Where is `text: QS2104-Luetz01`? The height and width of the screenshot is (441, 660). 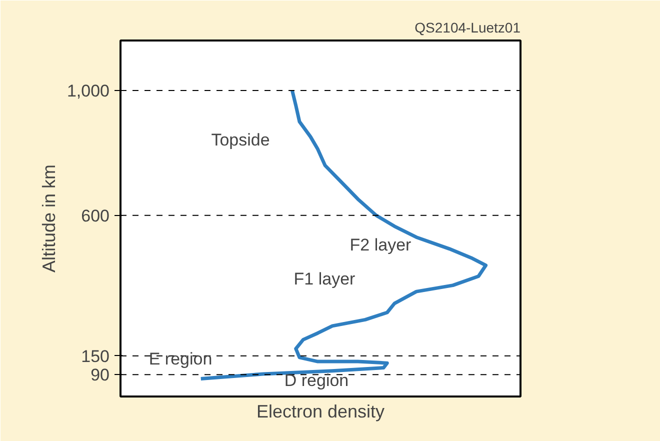 text: QS2104-Luetz01 is located at coordinates (467, 28).